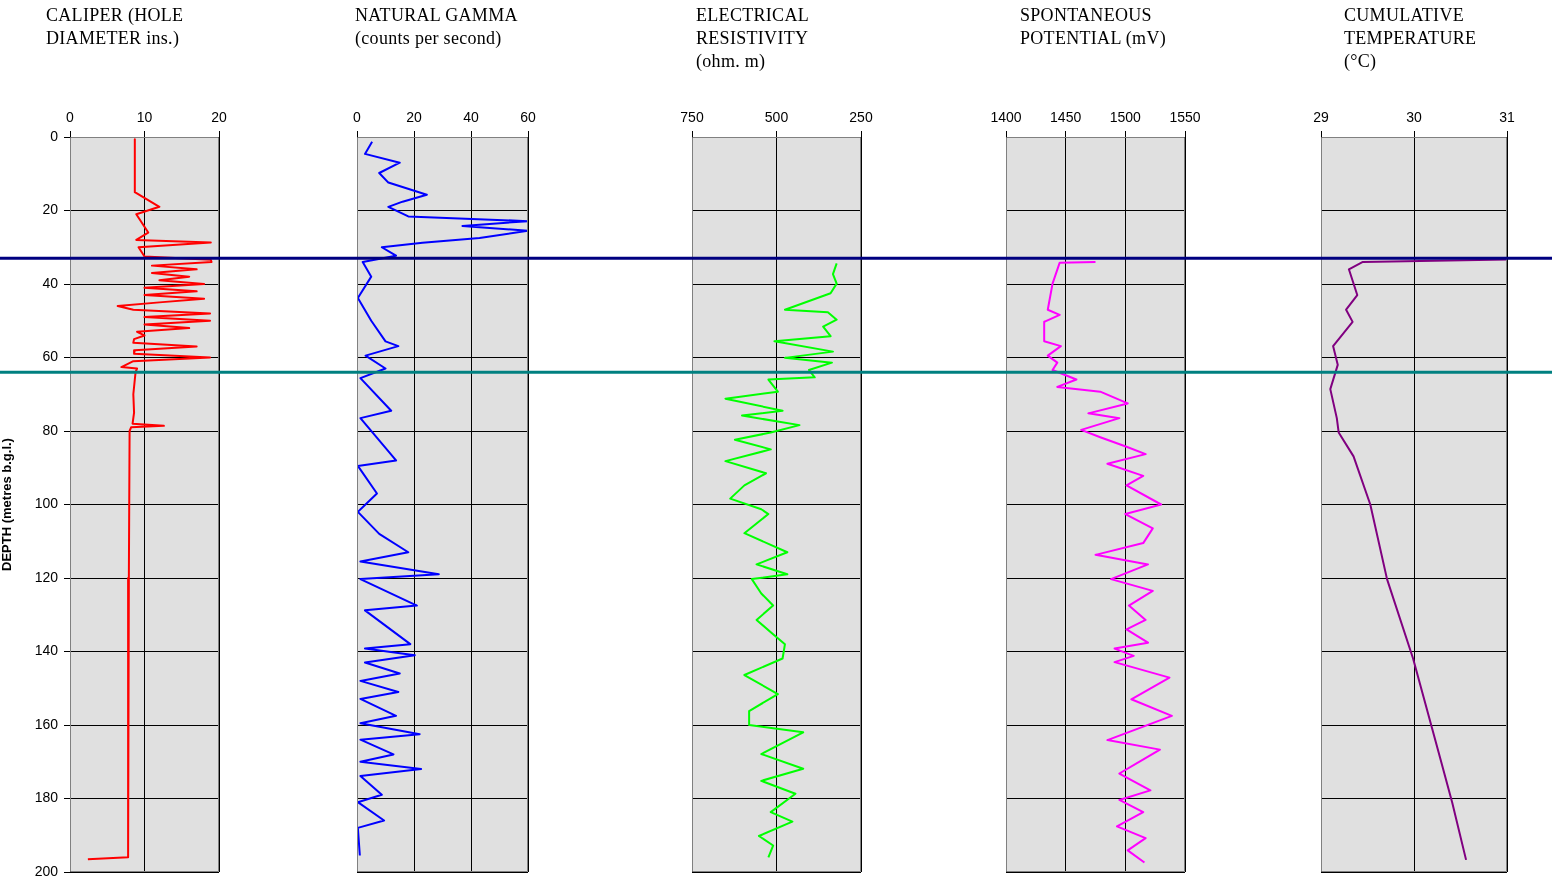 This screenshot has height=882, width=1552. Describe the element at coordinates (1006, 117) in the screenshot. I see `x-tick-label: 1400` at that location.